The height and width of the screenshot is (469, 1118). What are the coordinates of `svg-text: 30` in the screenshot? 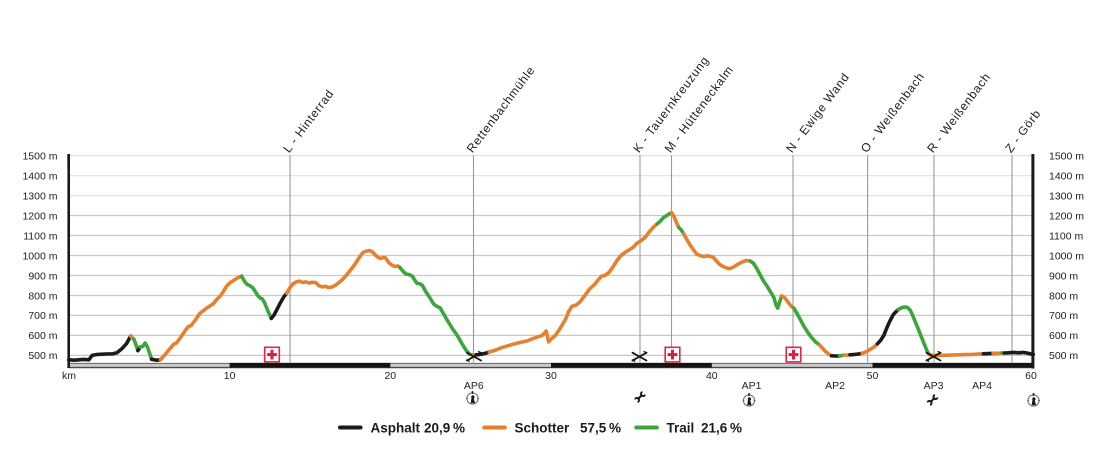 It's located at (551, 376).